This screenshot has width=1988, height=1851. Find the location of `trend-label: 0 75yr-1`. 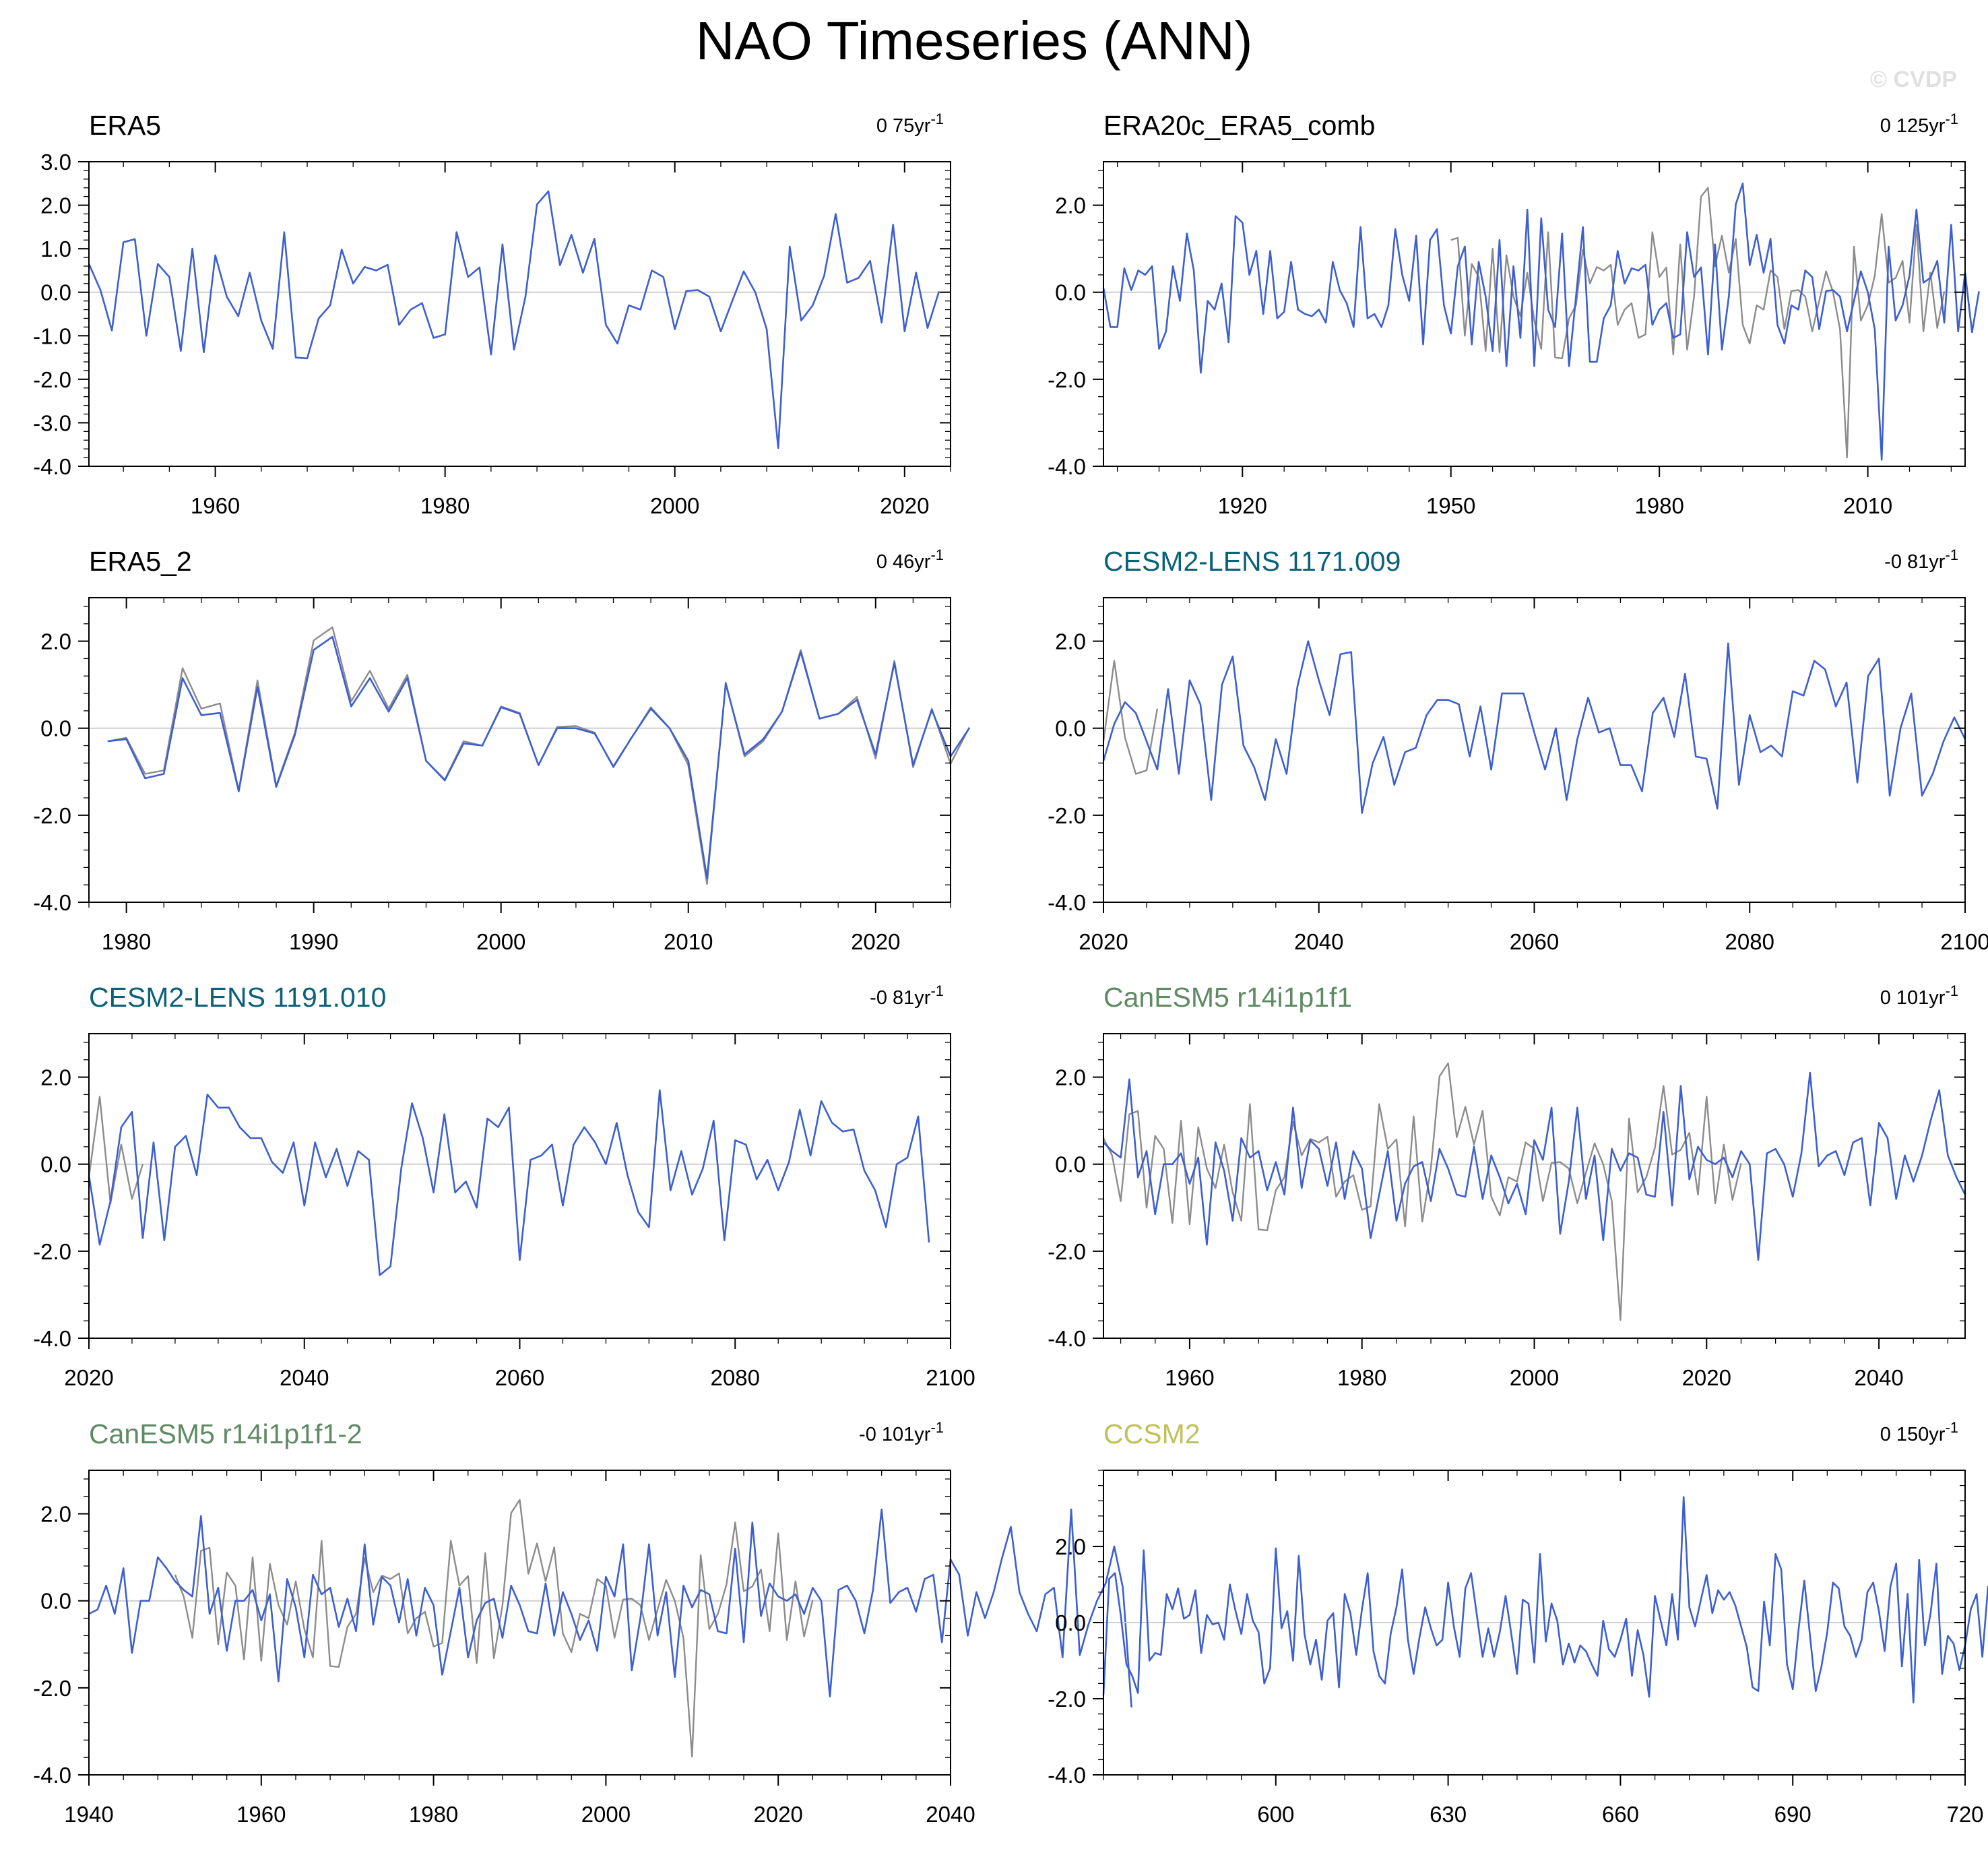

trend-label: 0 75yr-1 is located at coordinates (910, 124).